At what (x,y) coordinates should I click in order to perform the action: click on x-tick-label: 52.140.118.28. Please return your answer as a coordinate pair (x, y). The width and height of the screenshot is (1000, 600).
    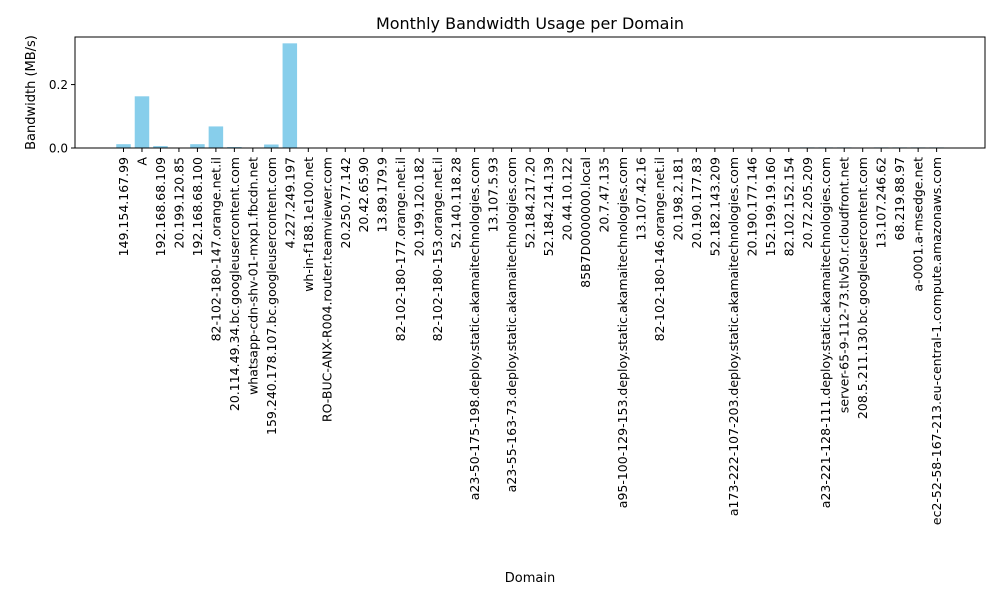
    Looking at the image, I should click on (456, 202).